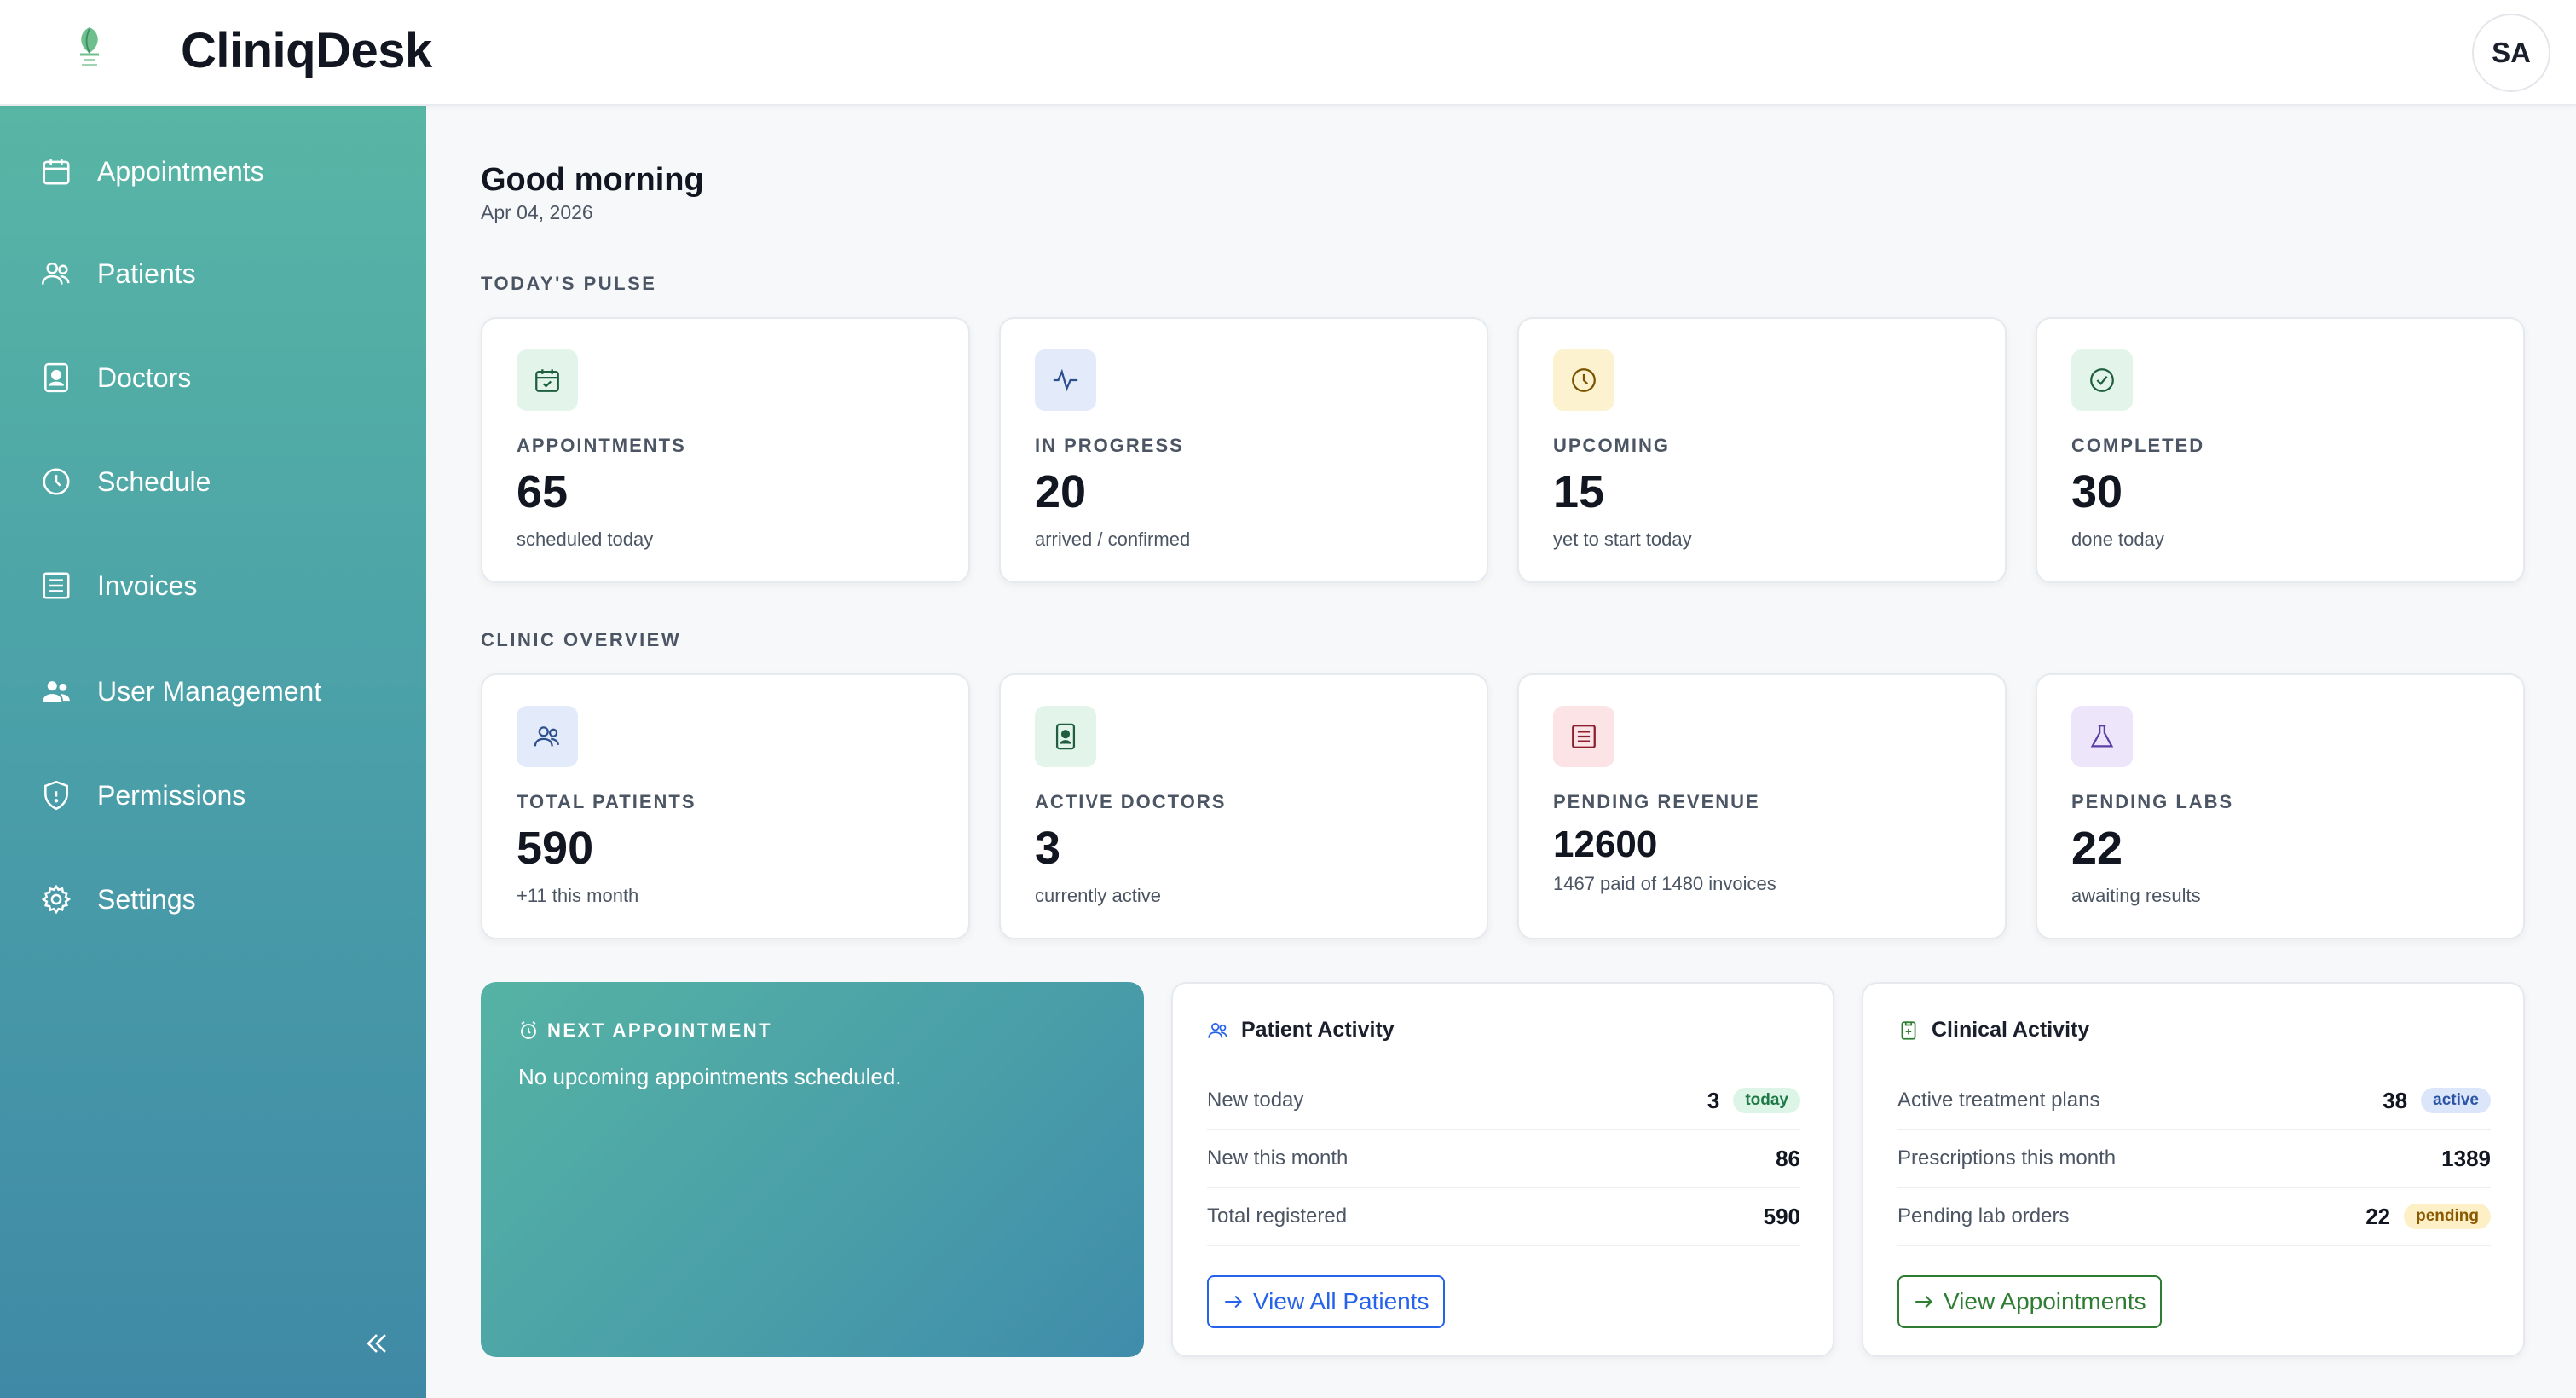 The width and height of the screenshot is (2576, 1398). I want to click on sidebar-item-doctors: Doctors, so click(213, 377).